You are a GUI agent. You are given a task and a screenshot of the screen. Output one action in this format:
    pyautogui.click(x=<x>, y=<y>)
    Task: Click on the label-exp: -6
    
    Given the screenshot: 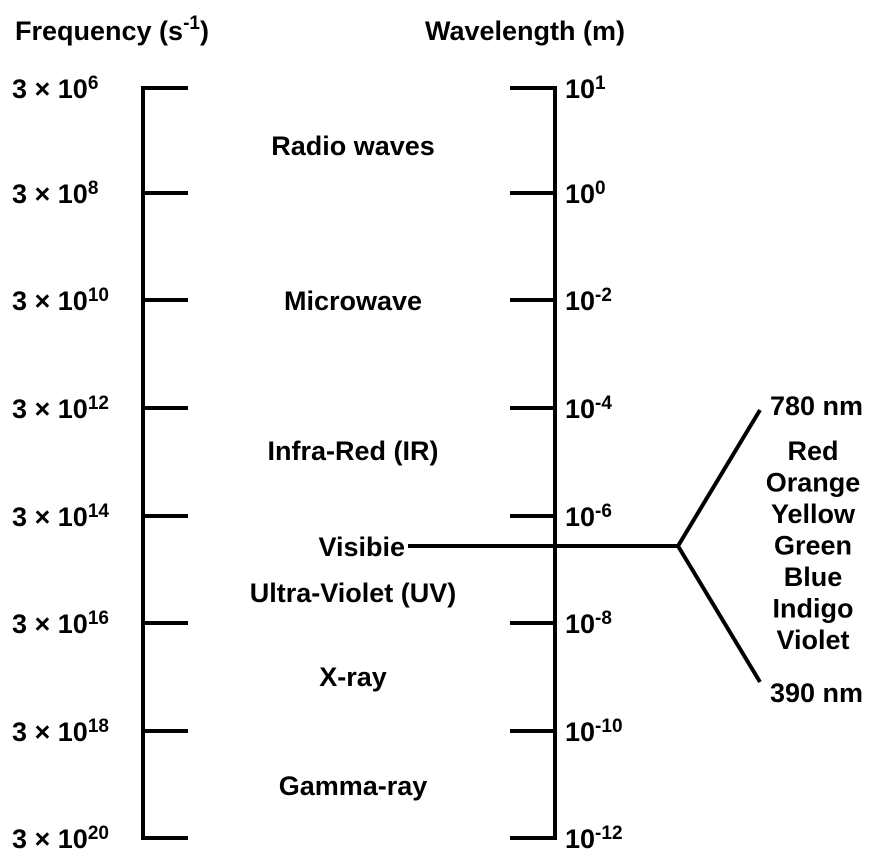 What is the action you would take?
    pyautogui.click(x=603, y=511)
    